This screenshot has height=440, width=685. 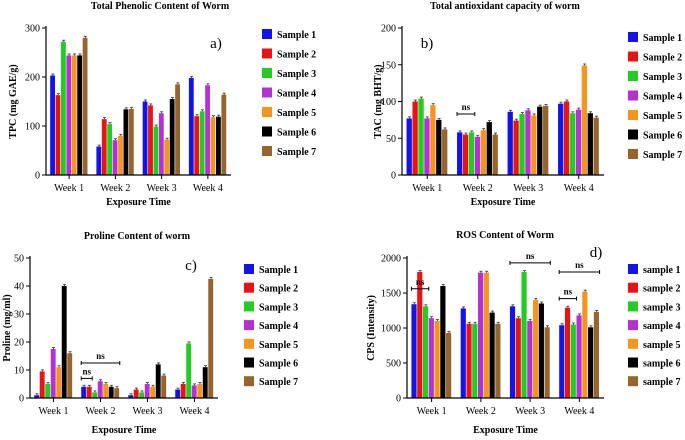 What do you see at coordinates (662, 77) in the screenshot?
I see `legend-entry: Sample 3` at bounding box center [662, 77].